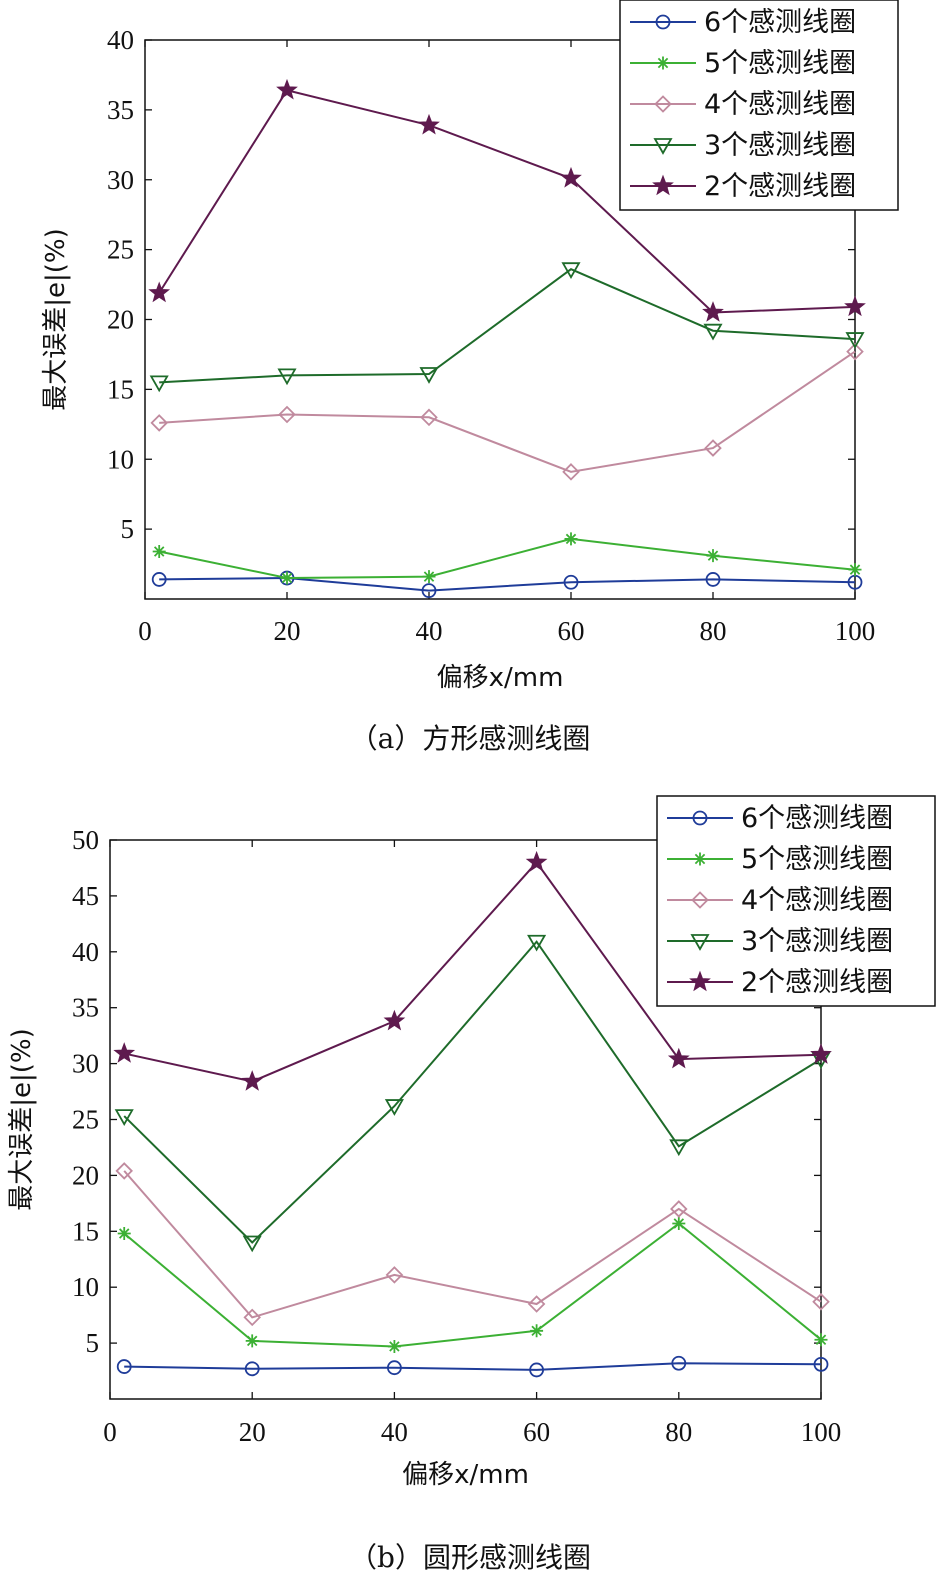 This screenshot has height=1579, width=941. What do you see at coordinates (470, 738) in the screenshot?
I see `figure-caption: （a）方形感测线圈` at bounding box center [470, 738].